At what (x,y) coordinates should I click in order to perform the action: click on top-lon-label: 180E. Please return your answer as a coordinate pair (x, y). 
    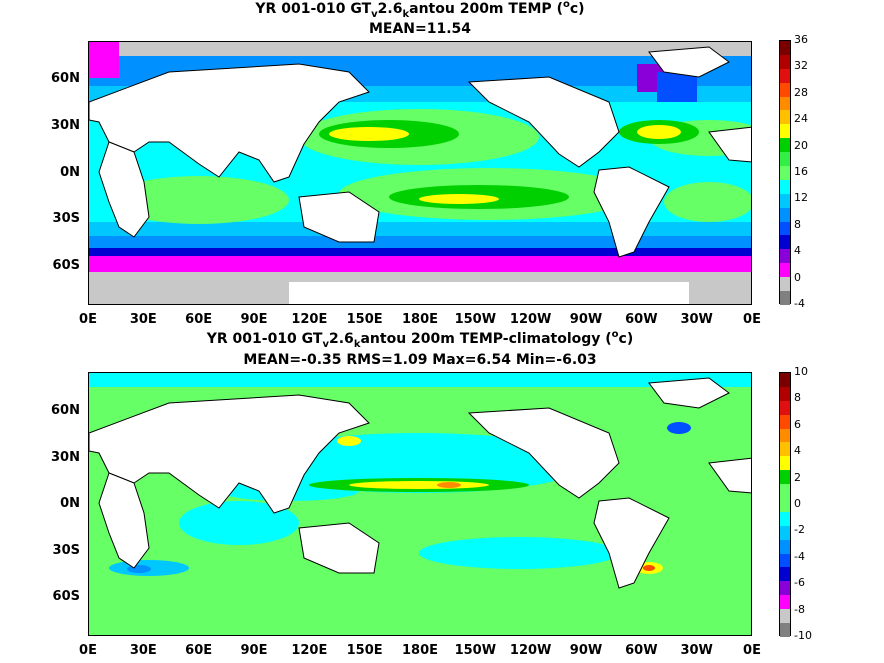
    Looking at the image, I should click on (420, 319).